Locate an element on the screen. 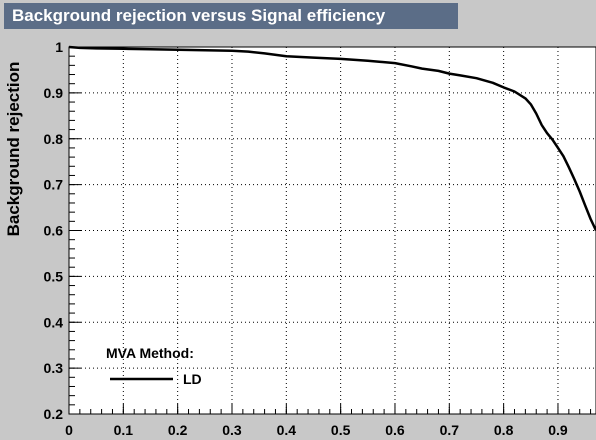  y-tick-label: 0.2 is located at coordinates (54, 414).